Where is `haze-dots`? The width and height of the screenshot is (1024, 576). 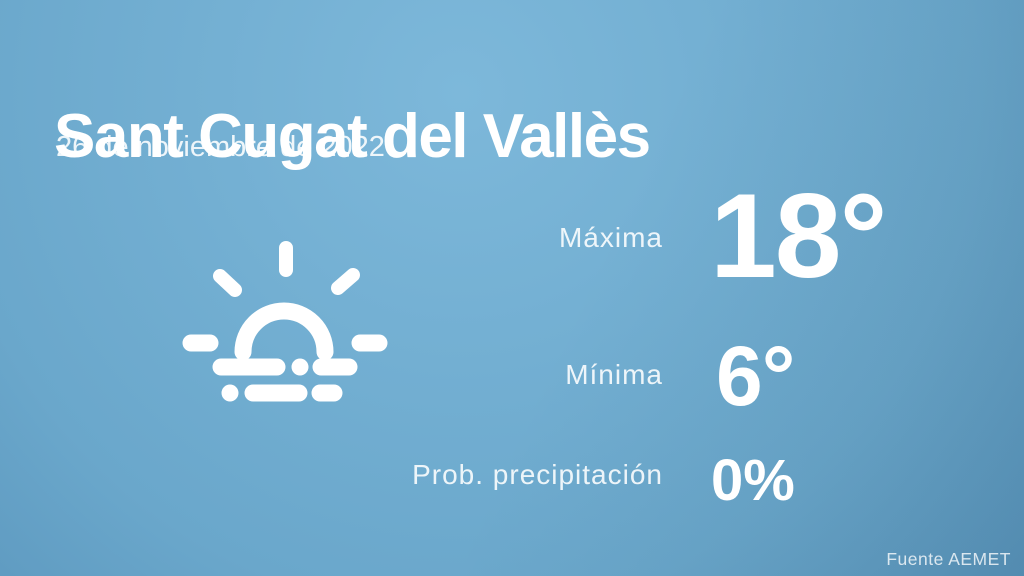 haze-dots is located at coordinates (265, 380).